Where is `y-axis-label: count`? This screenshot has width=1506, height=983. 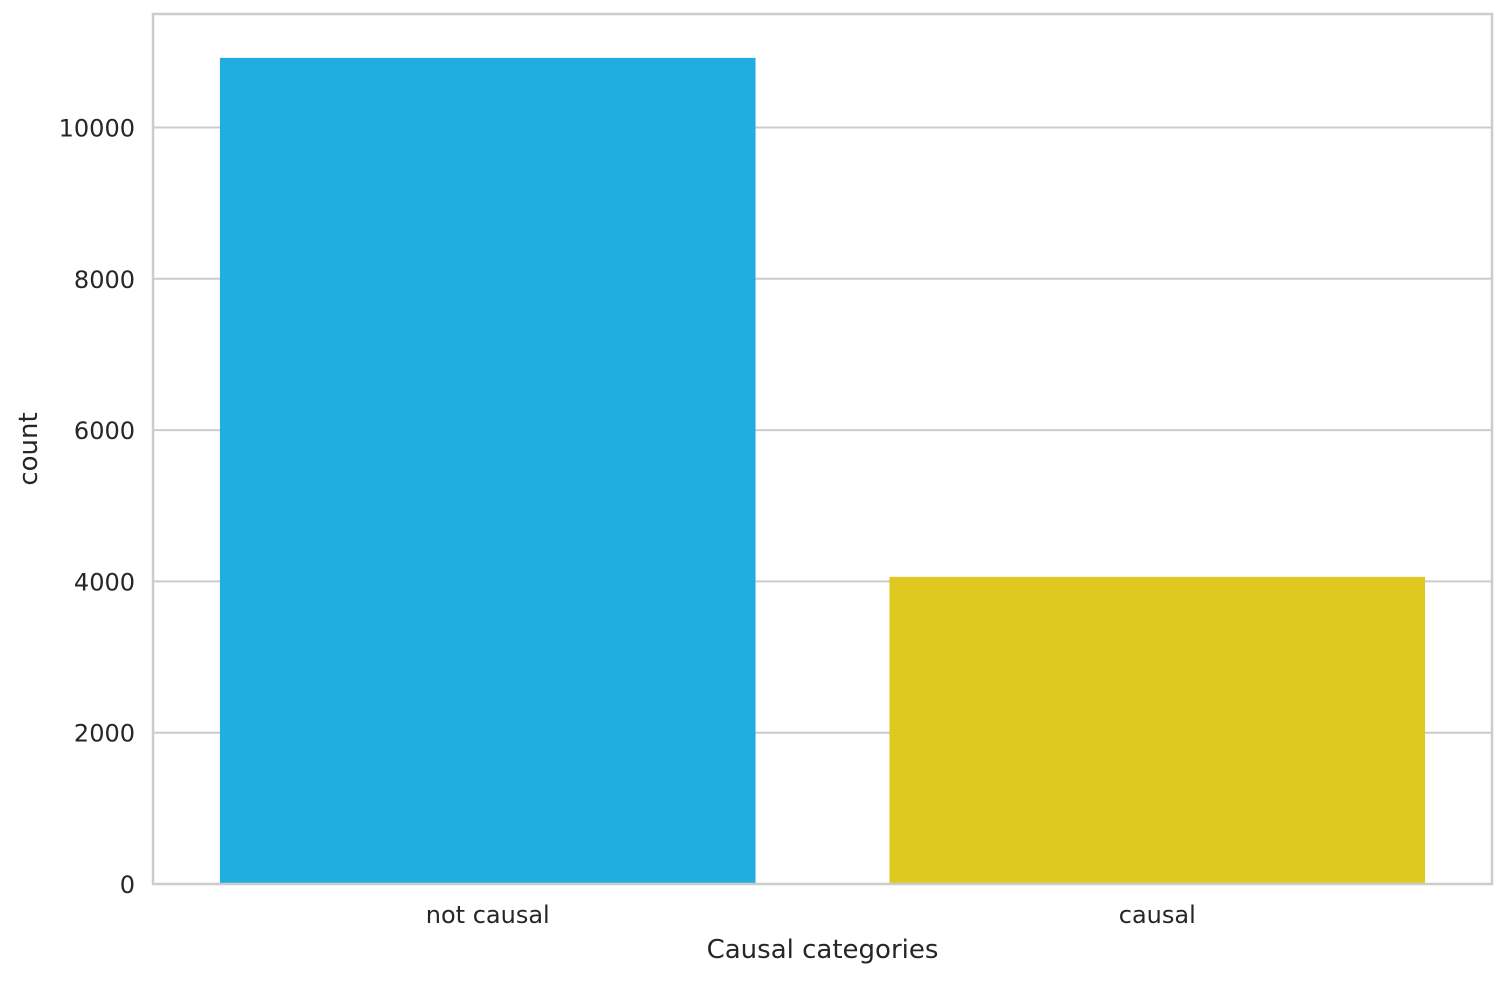 y-axis-label: count is located at coordinates (29, 448).